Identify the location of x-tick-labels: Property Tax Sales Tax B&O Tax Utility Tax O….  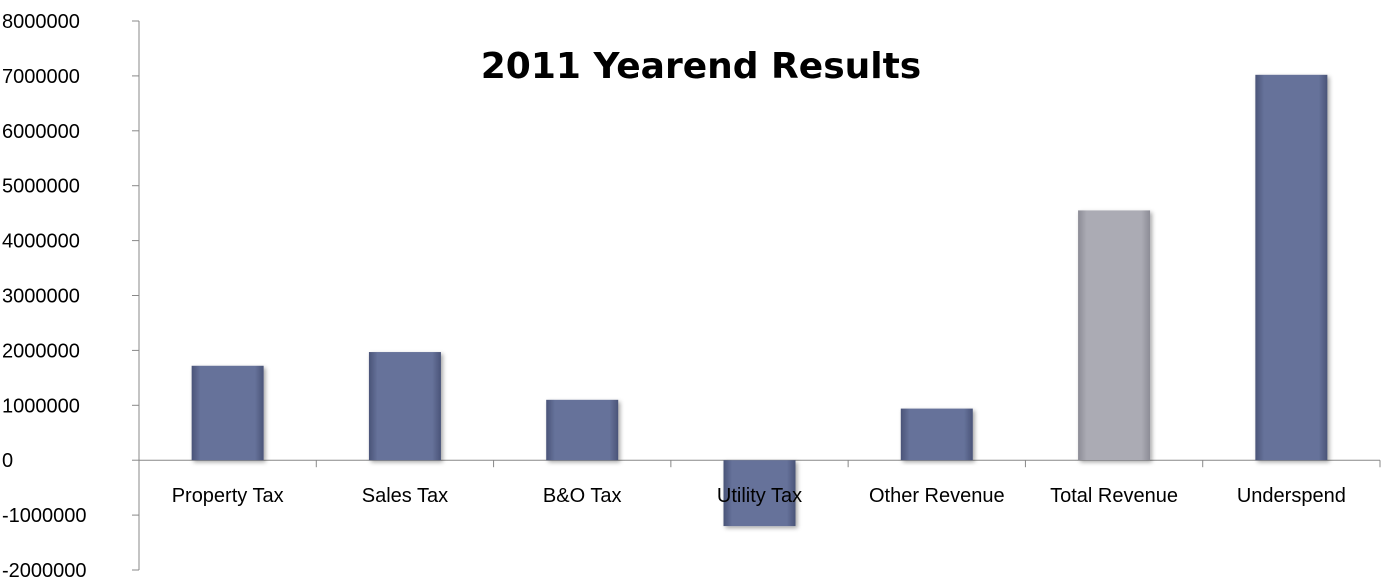
(759, 496).